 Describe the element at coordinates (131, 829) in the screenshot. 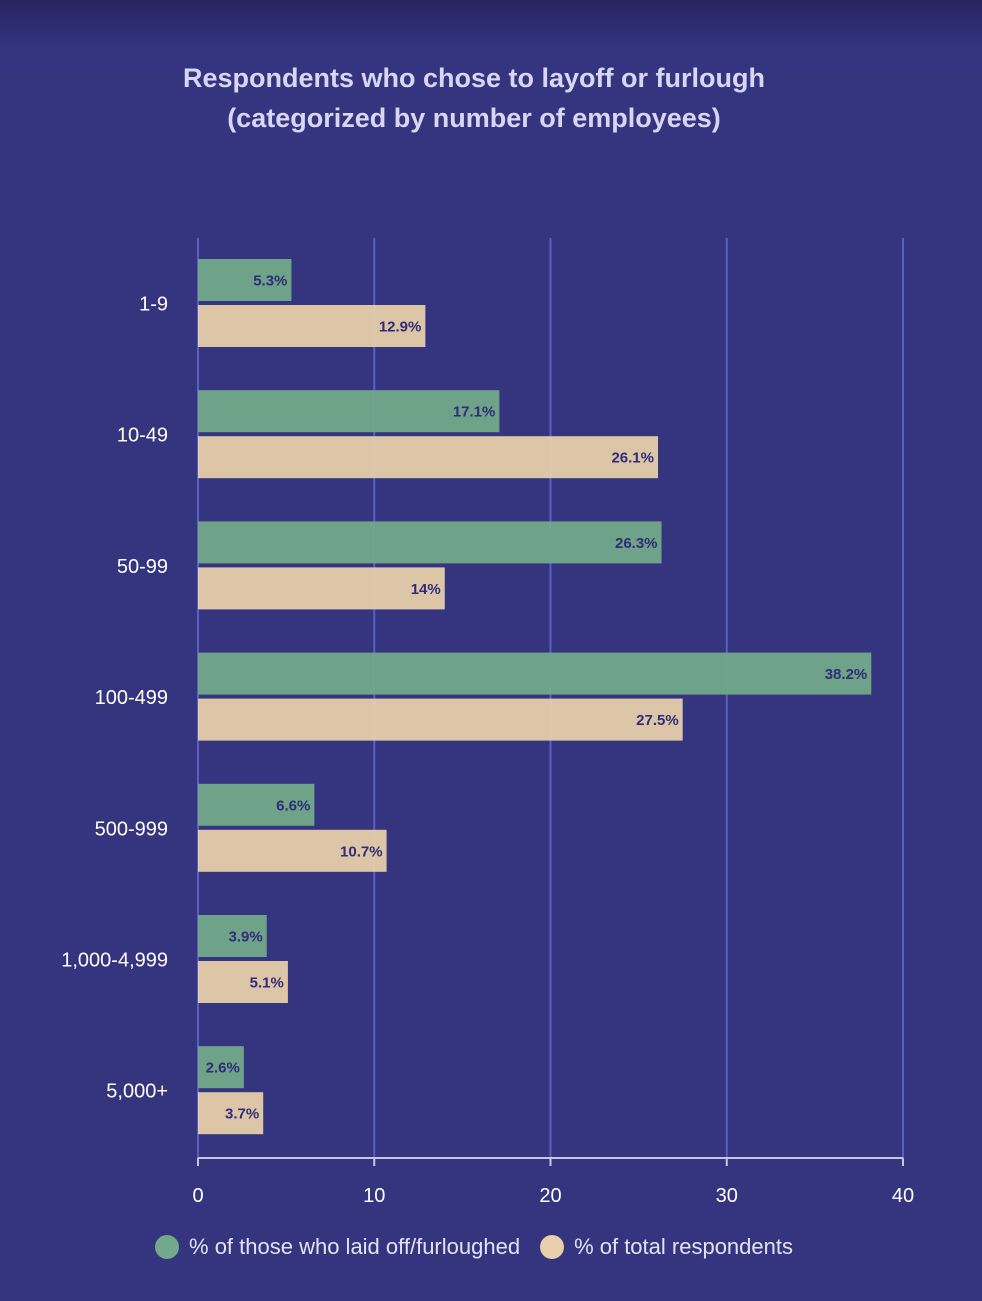

I see `category-label-4: 500-999` at that location.